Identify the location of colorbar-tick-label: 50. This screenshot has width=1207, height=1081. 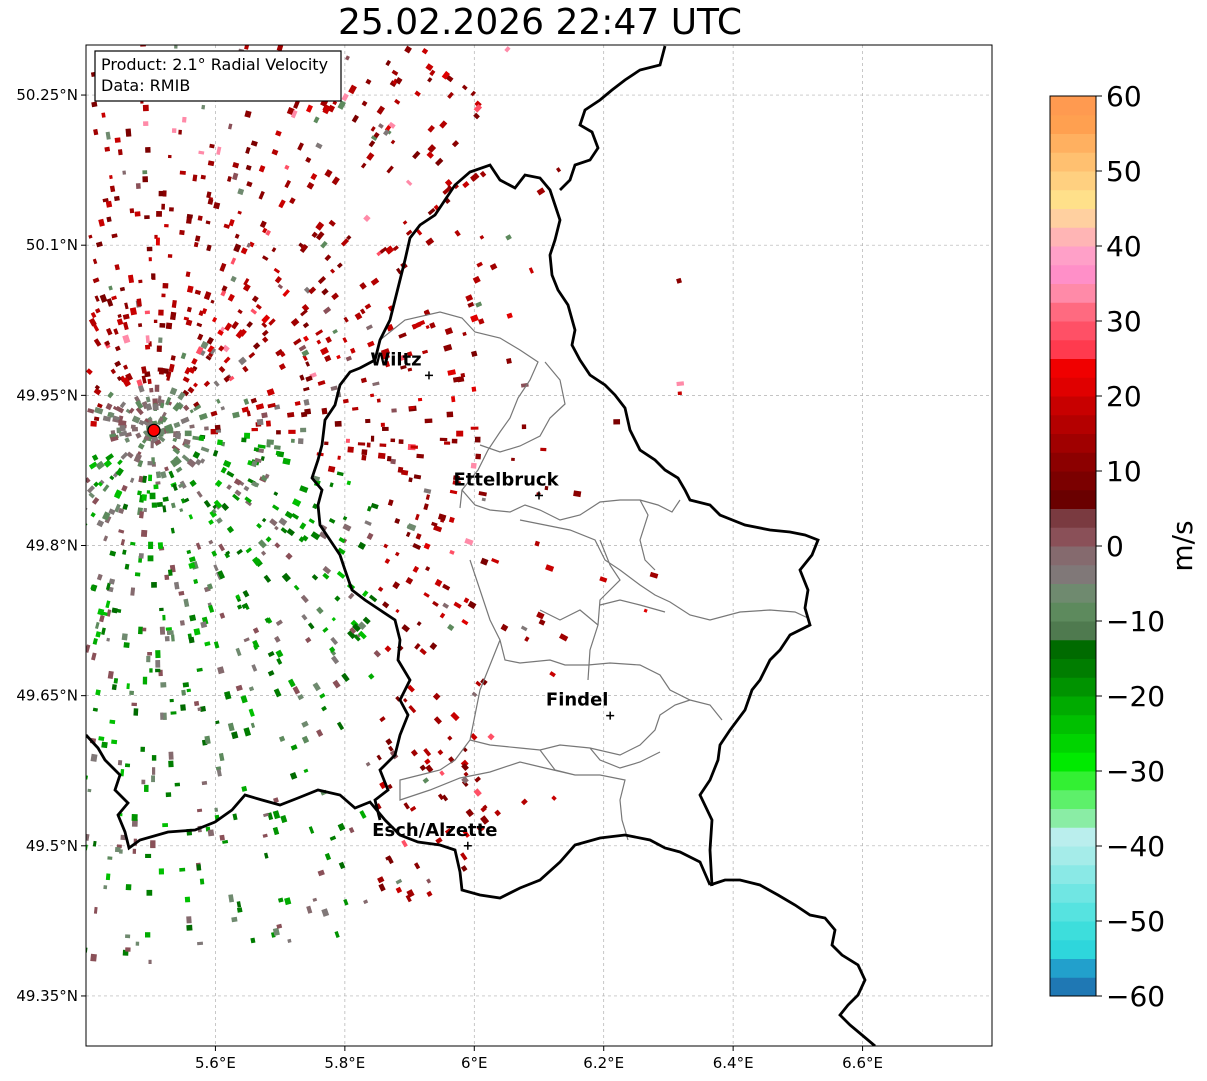
(1124, 171).